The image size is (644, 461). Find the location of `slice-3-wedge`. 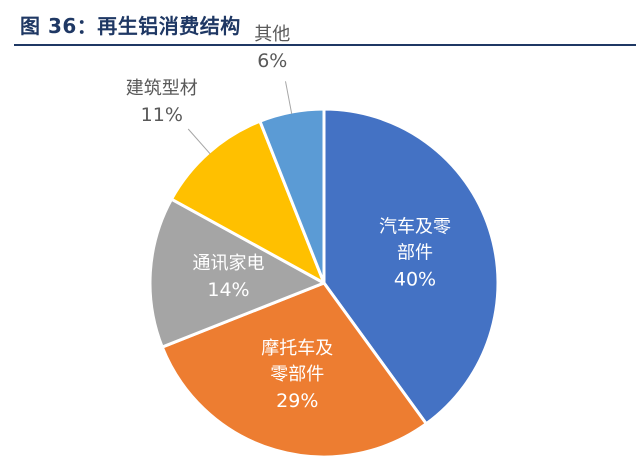

slice-3-wedge is located at coordinates (237, 273).